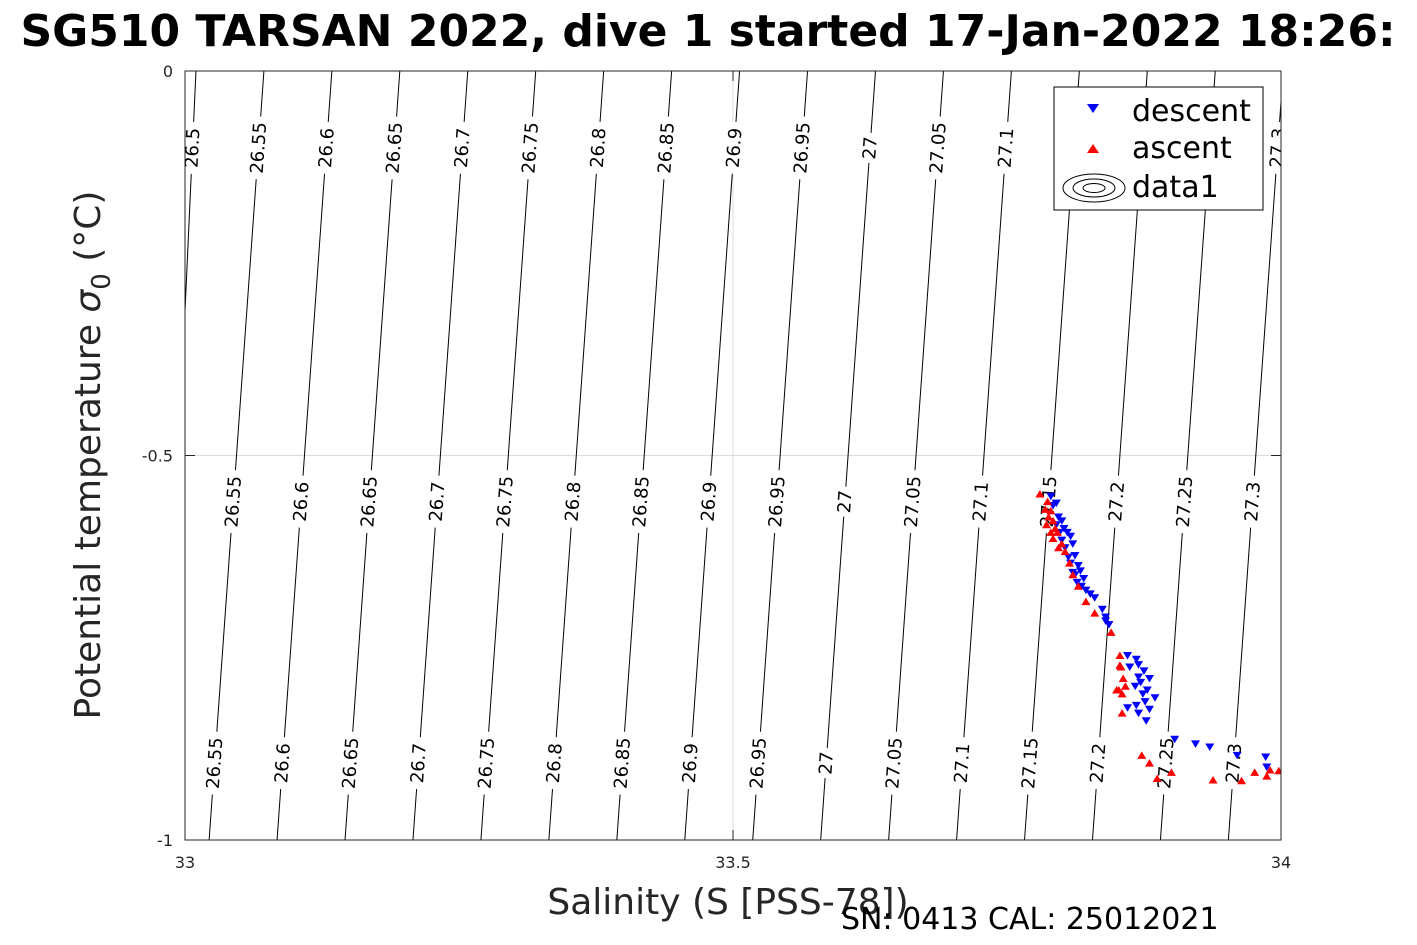  What do you see at coordinates (758, 763) in the screenshot?
I see `contour-label-group: 26.95` at bounding box center [758, 763].